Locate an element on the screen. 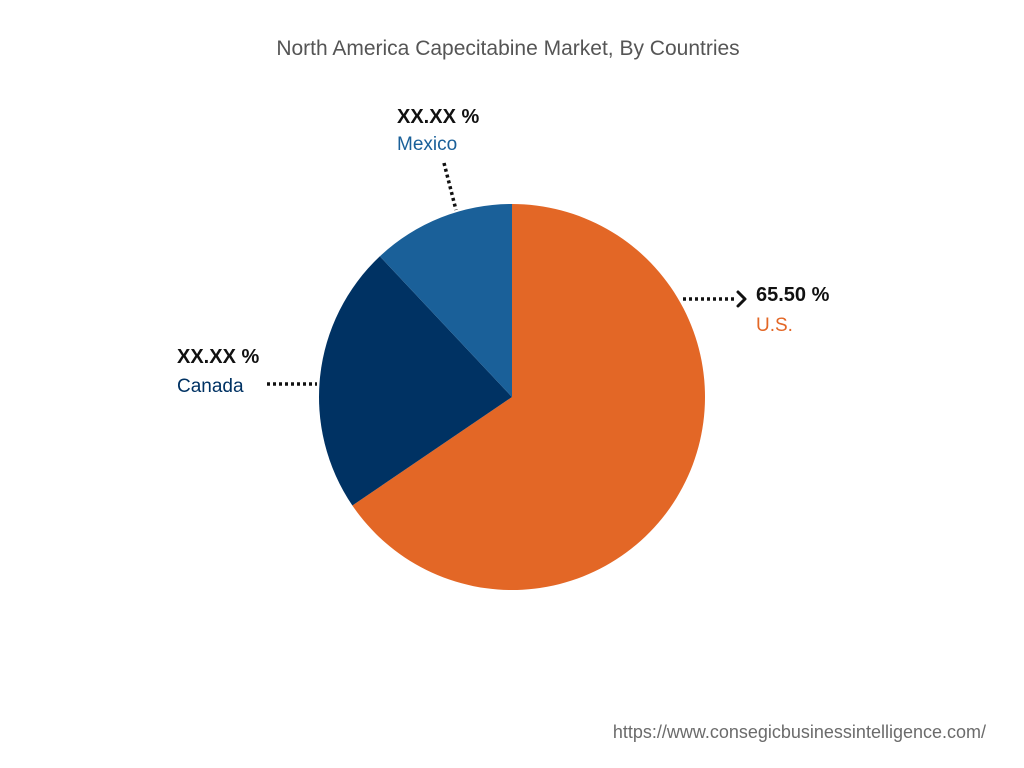  slice-mexico-value-label: XX.XX % is located at coordinates (438, 117).